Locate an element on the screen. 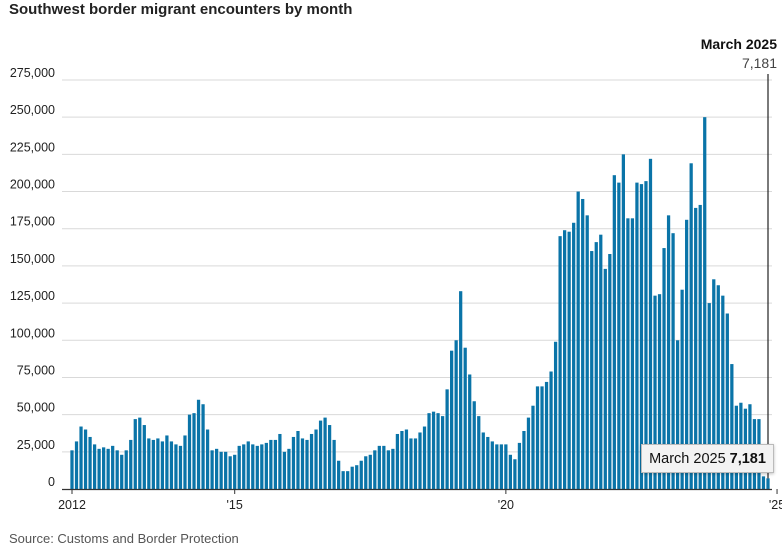 This screenshot has height=550, width=782. y-tick-label: 275,000 is located at coordinates (32, 73).